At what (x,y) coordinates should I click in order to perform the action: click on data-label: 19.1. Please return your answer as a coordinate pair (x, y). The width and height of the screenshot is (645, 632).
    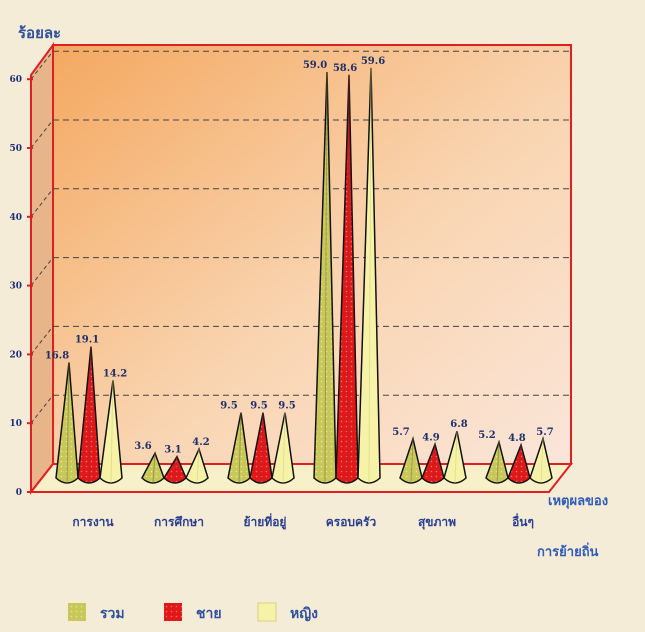
    Looking at the image, I should click on (87, 340).